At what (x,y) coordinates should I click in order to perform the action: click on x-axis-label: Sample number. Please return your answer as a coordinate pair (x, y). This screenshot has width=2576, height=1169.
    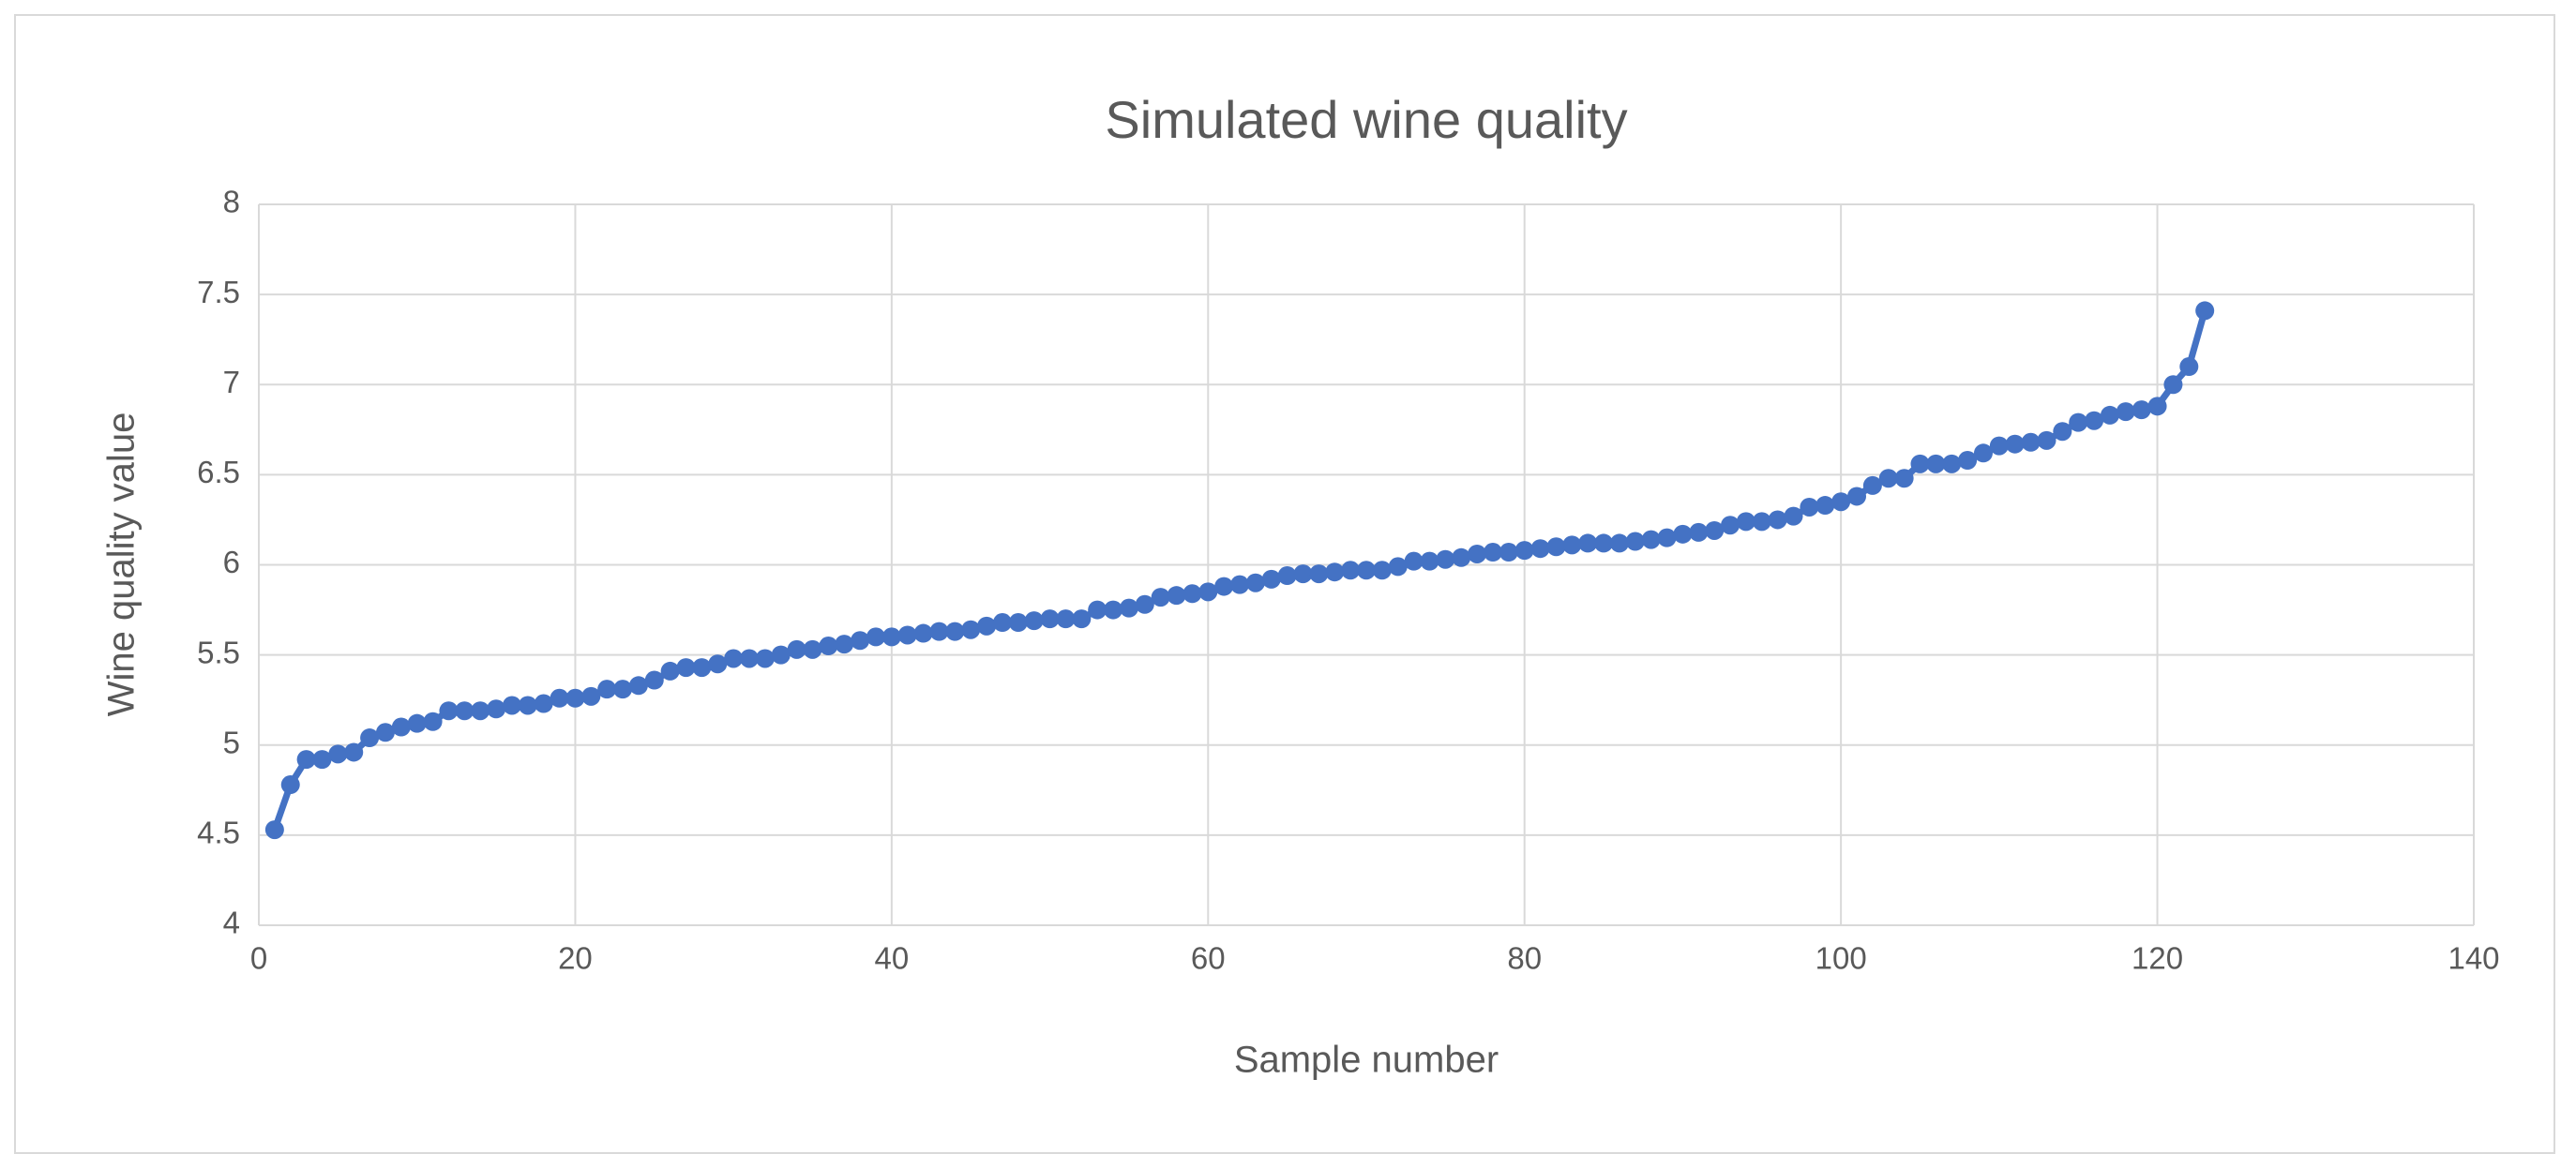
    Looking at the image, I should click on (1366, 1060).